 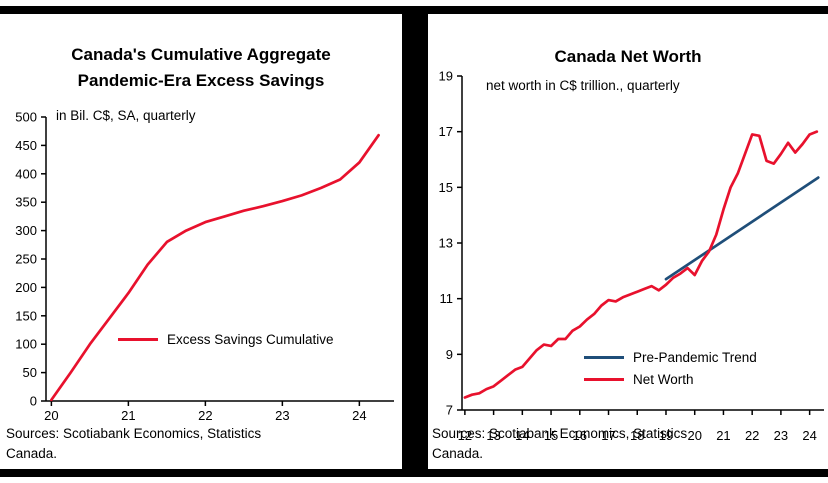 What do you see at coordinates (449, 354) in the screenshot?
I see `svg-text: 9` at bounding box center [449, 354].